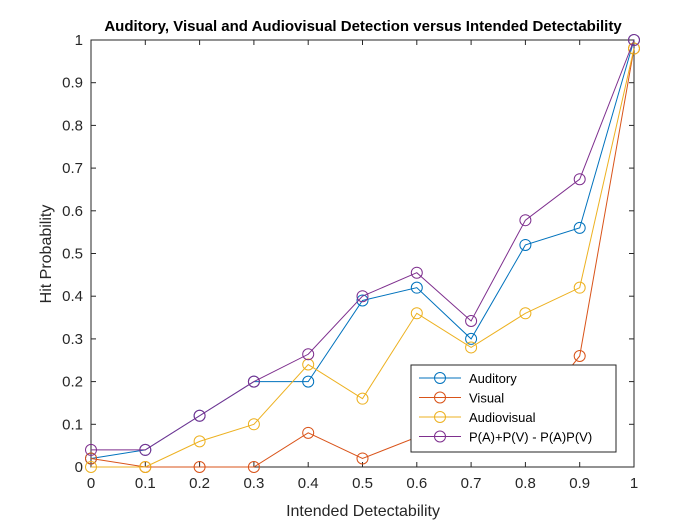 This screenshot has width=700, height=530. What do you see at coordinates (72, 254) in the screenshot?
I see `y-tick-label: 0.5` at bounding box center [72, 254].